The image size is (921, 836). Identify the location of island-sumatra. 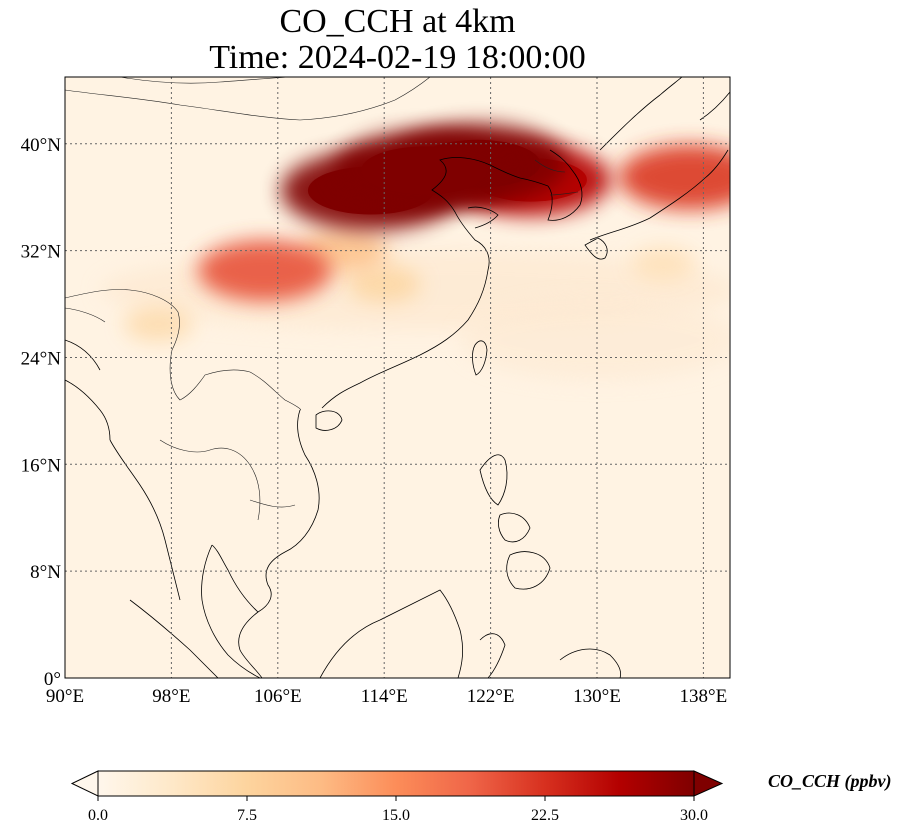
(174, 638).